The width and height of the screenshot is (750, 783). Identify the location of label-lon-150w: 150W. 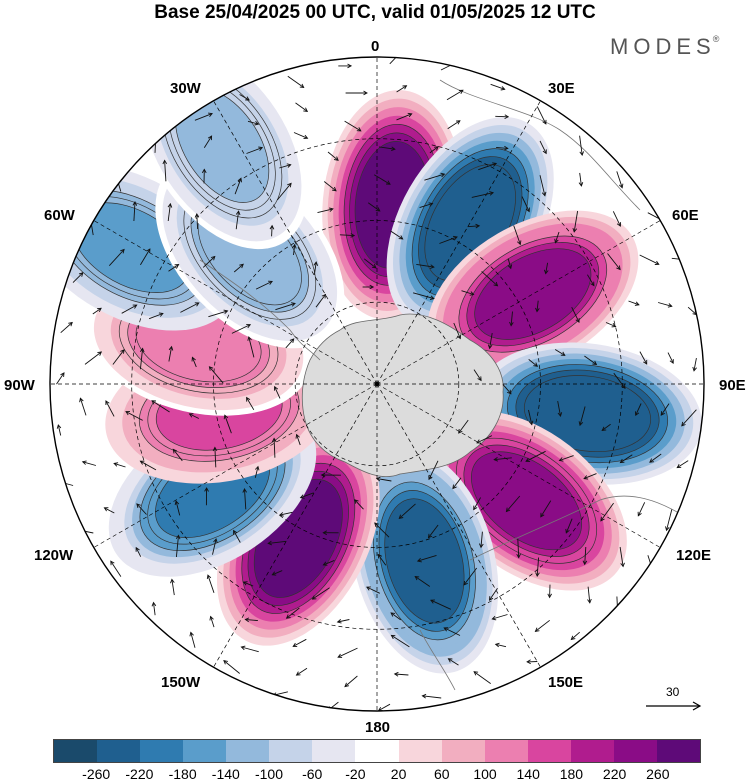
(181, 682).